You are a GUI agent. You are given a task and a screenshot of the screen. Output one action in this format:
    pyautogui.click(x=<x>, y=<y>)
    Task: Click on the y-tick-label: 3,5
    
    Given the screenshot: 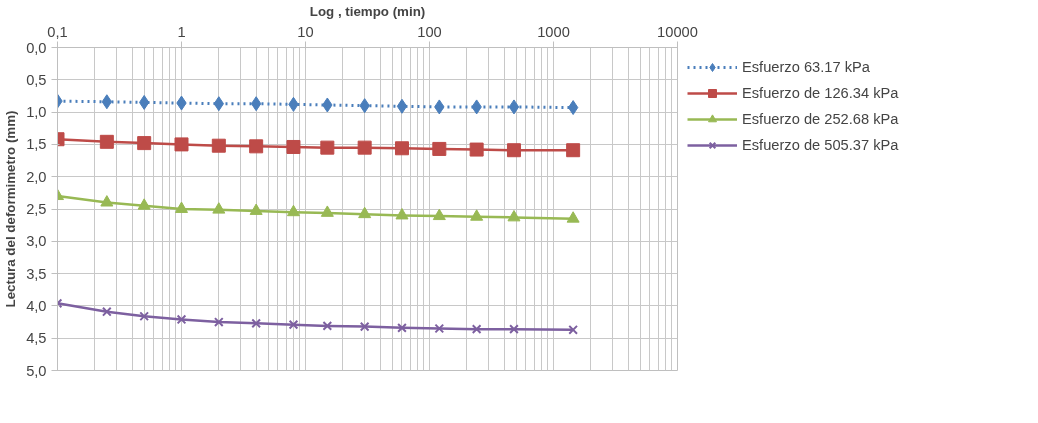 What is the action you would take?
    pyautogui.click(x=36, y=273)
    